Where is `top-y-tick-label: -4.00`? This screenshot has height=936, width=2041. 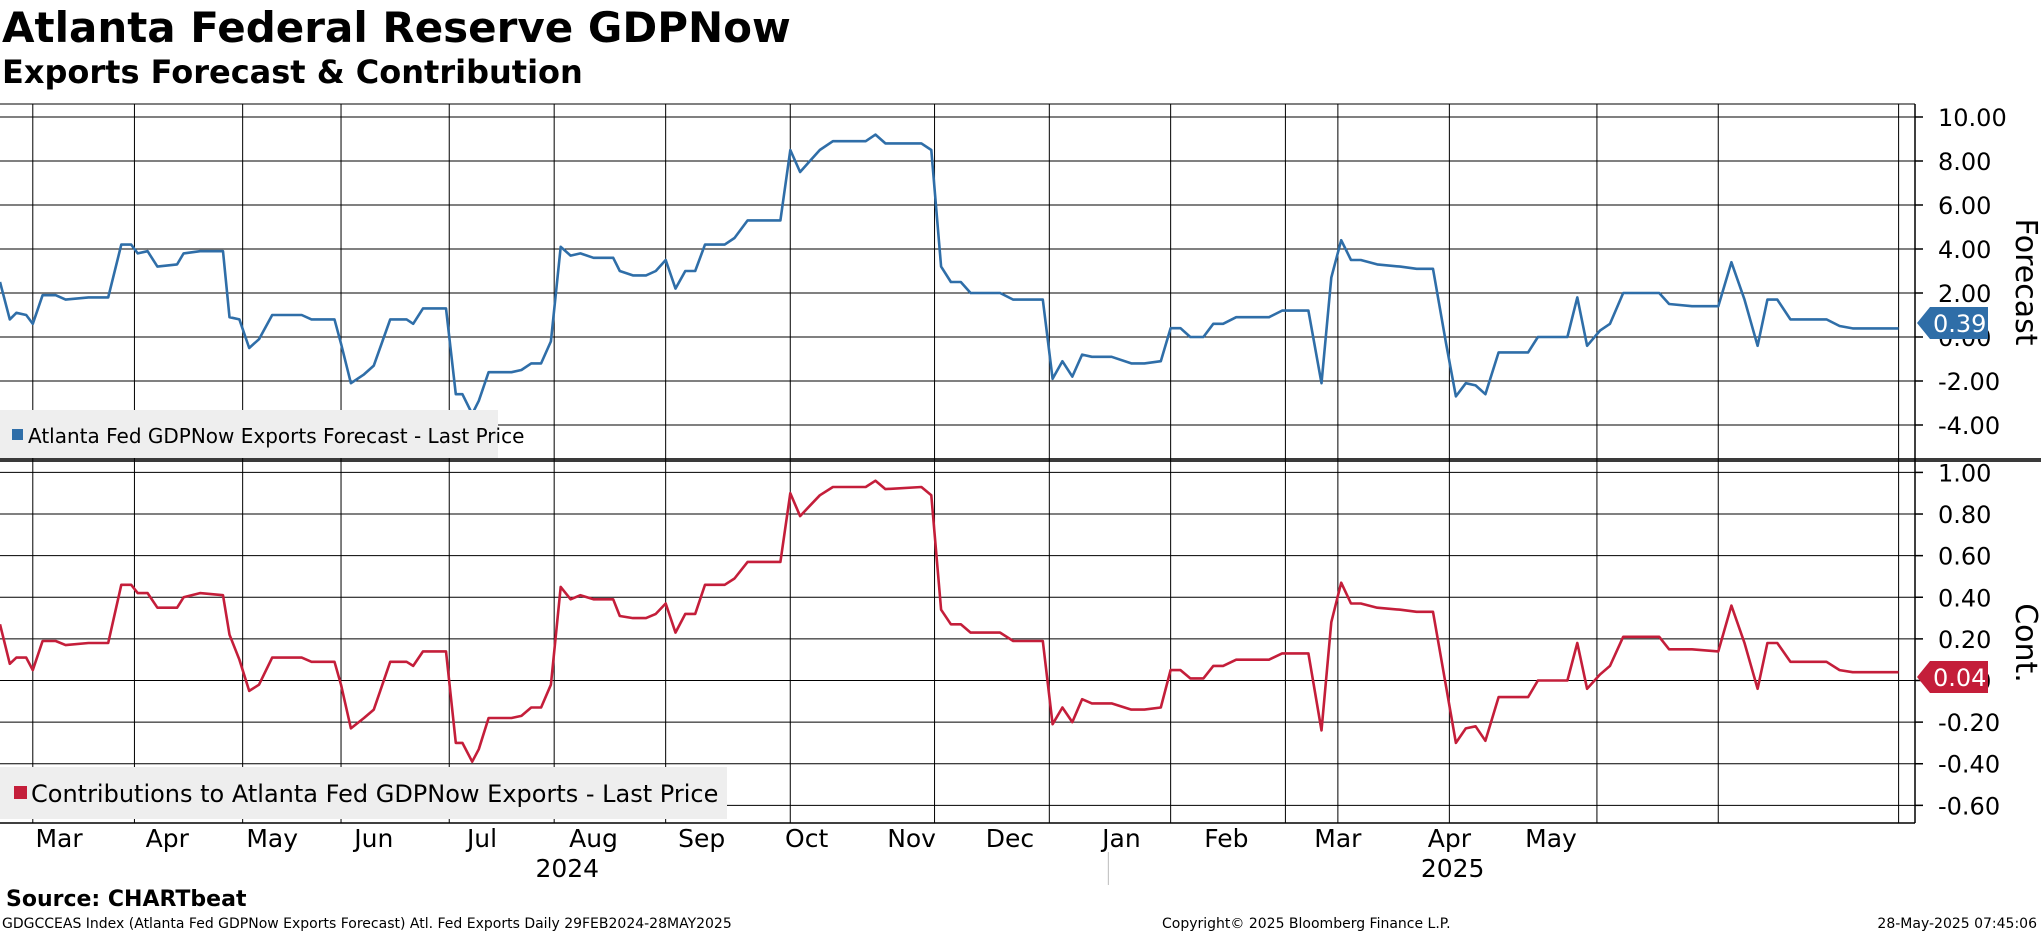
top-y-tick-label: -4.00 is located at coordinates (1969, 426).